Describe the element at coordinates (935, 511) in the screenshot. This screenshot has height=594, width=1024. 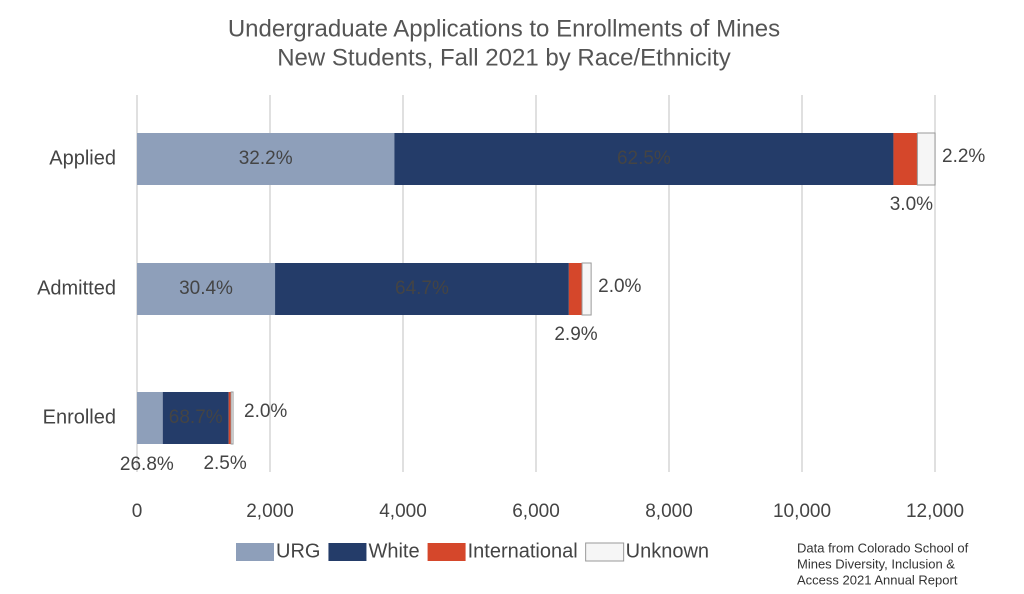
I see `x-tick-label: 12,000` at that location.